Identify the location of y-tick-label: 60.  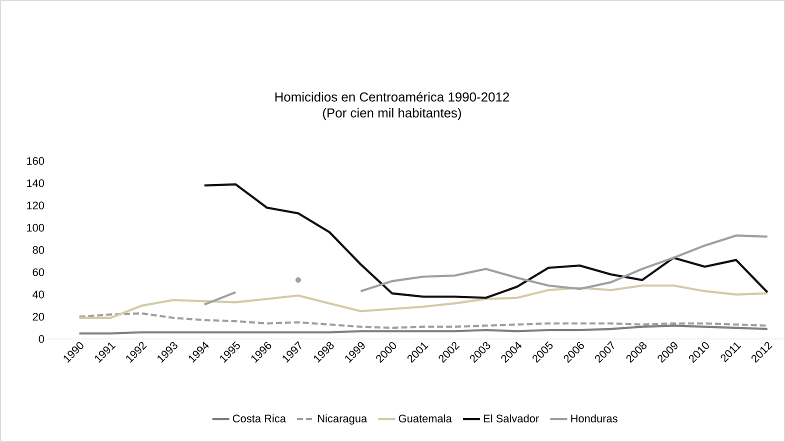
(38, 272).